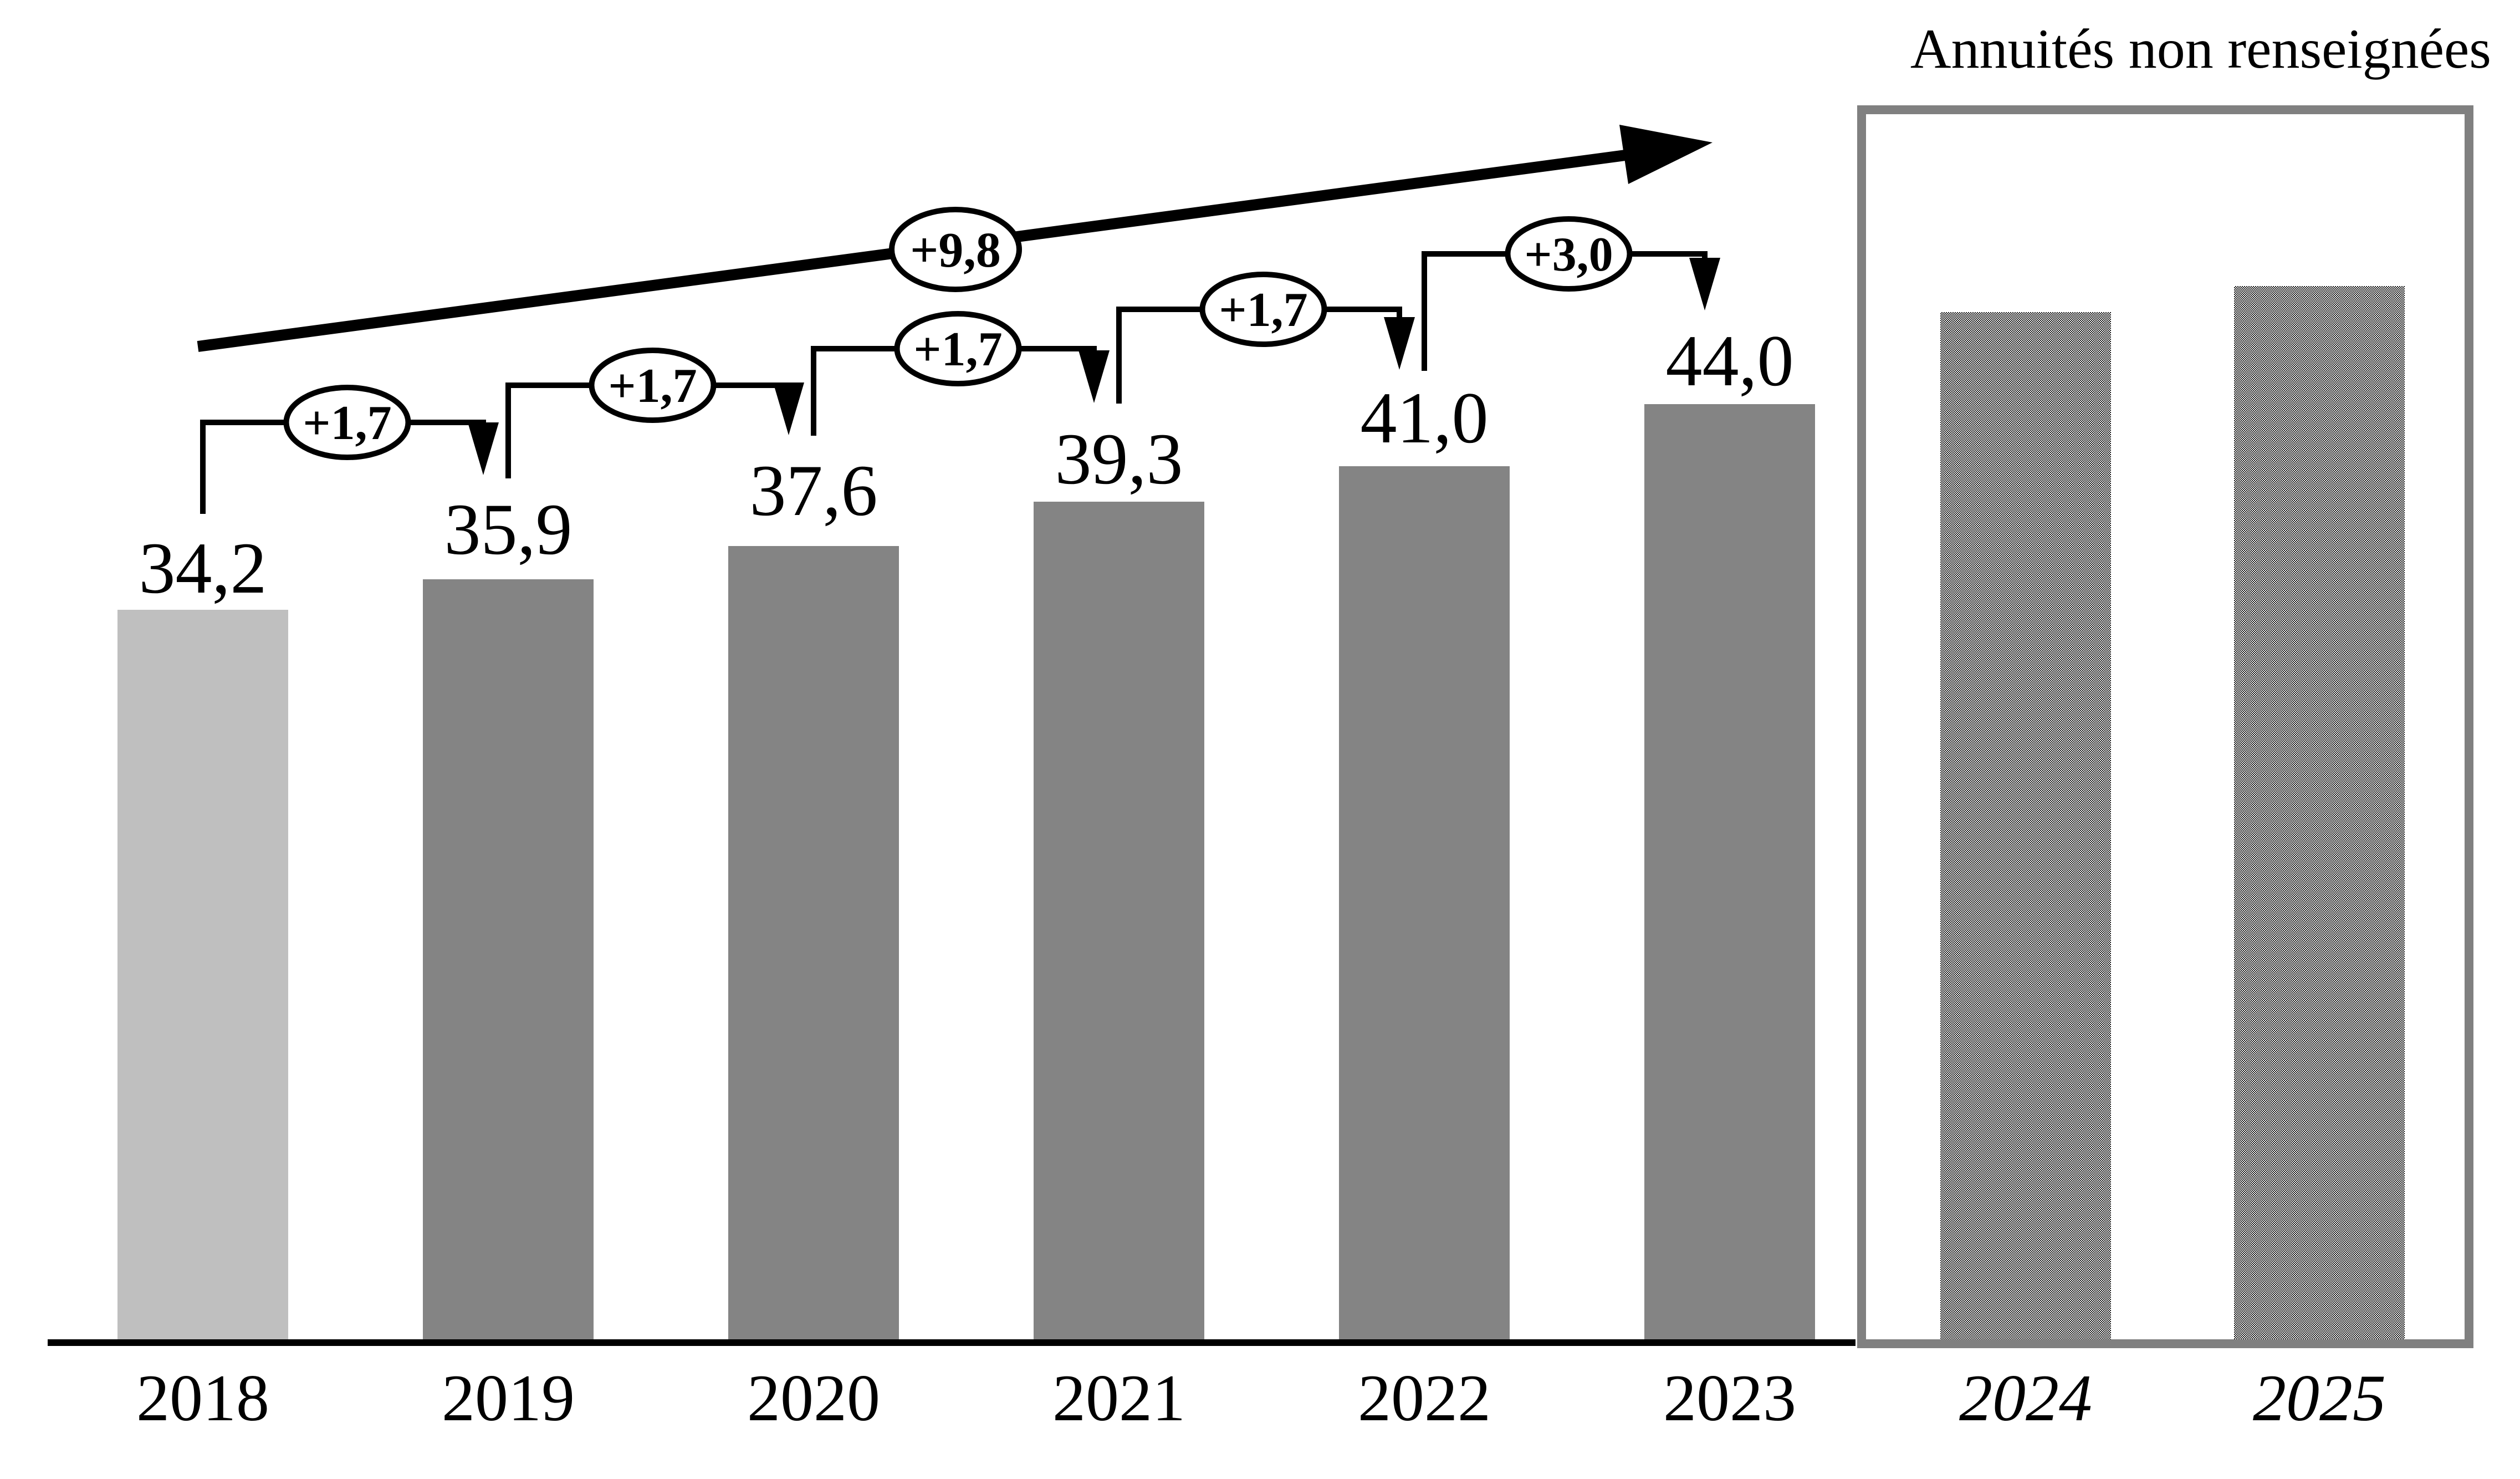  Describe the element at coordinates (2200, 49) in the screenshot. I see `annotation-box-title: Annuités non renseignées` at that location.